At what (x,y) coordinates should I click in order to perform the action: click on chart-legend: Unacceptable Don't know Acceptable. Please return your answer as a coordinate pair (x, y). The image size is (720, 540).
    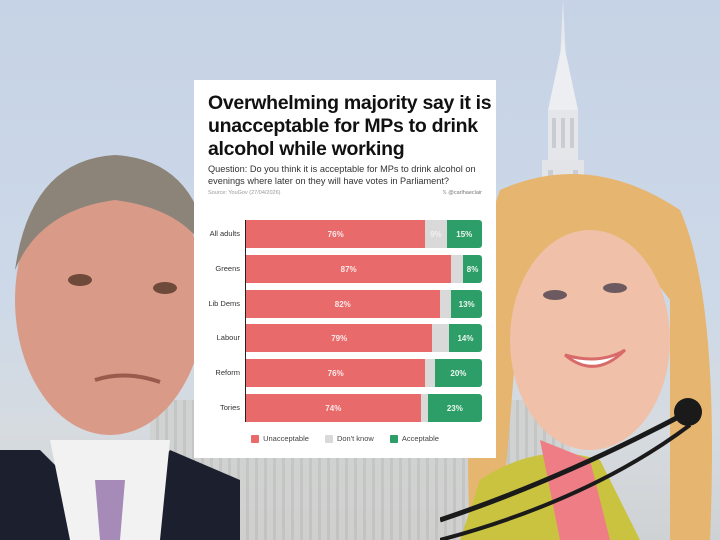
    Looking at the image, I should click on (345, 438).